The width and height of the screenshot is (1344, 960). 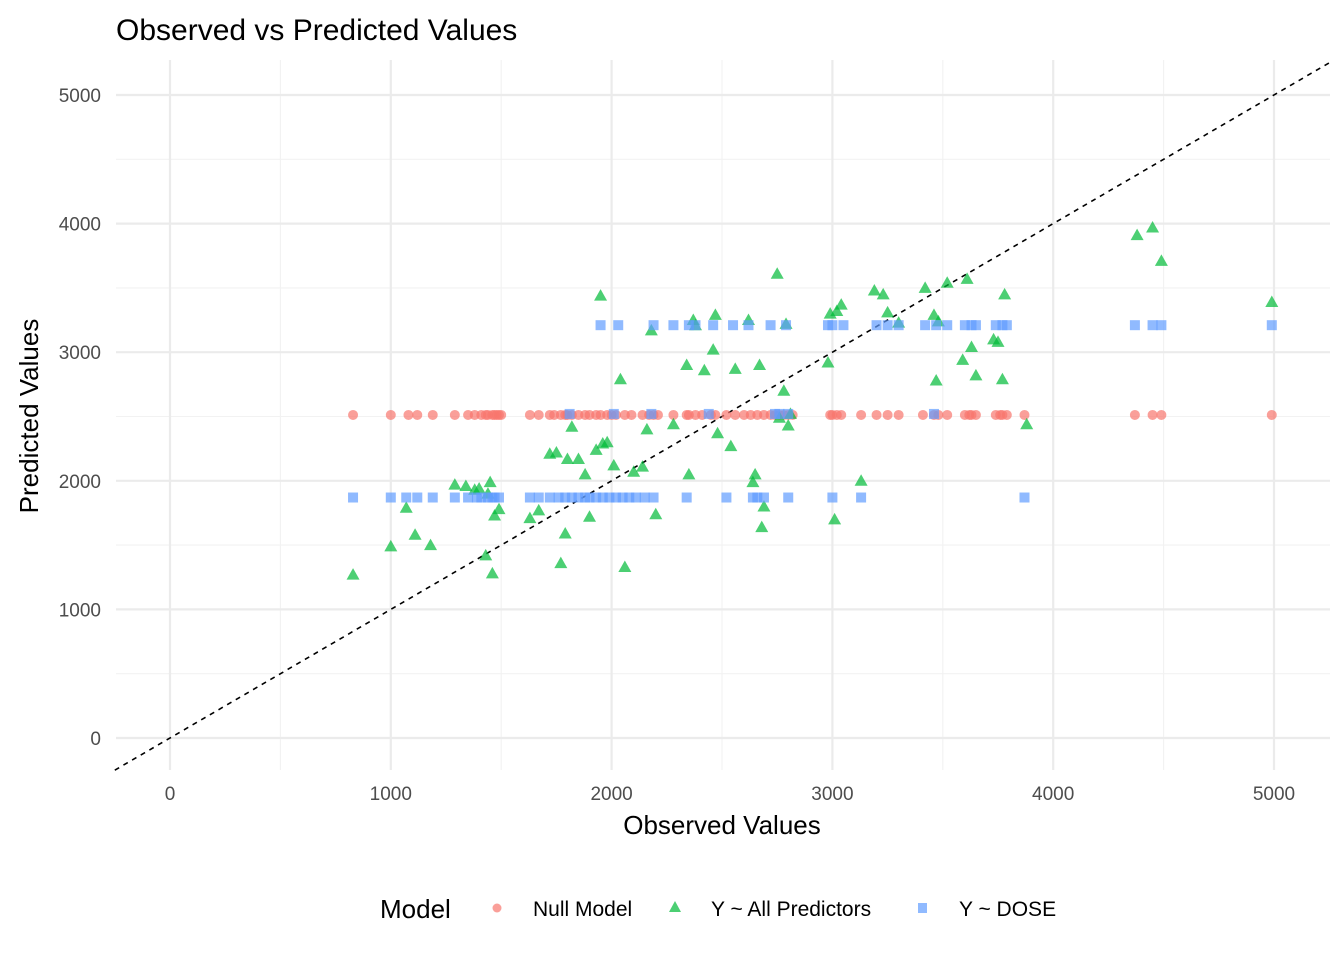 What do you see at coordinates (675, 906) in the screenshot?
I see `legend-key-triangle` at bounding box center [675, 906].